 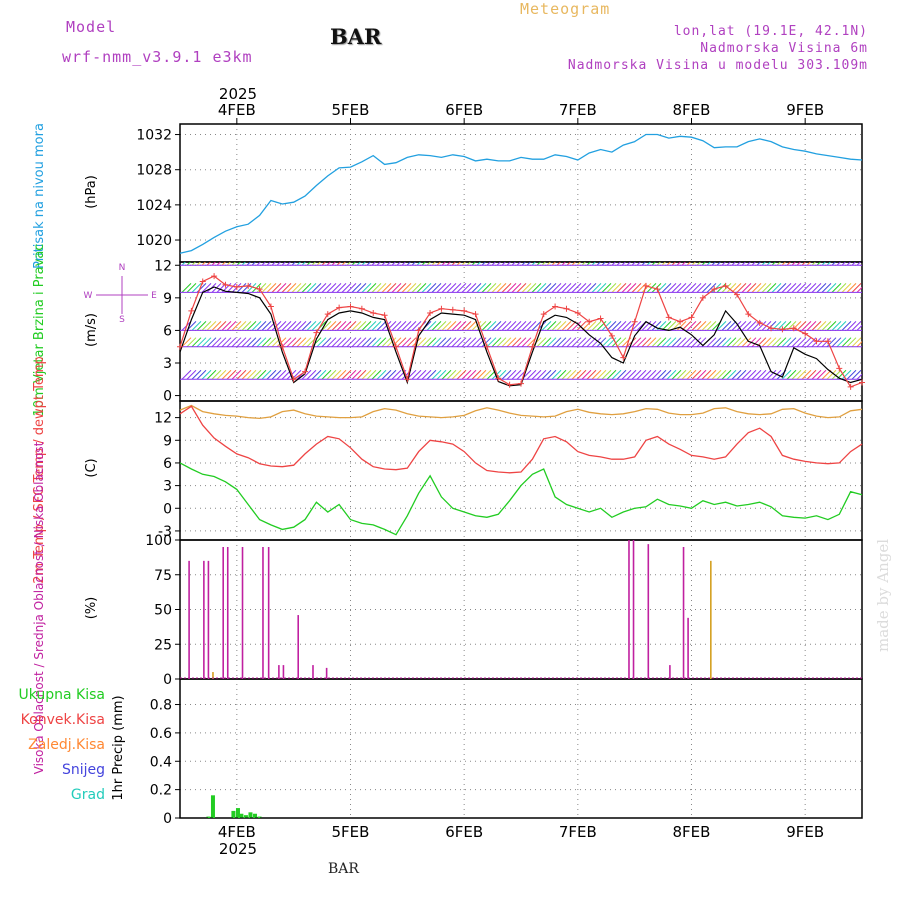 What do you see at coordinates (154, 206) in the screenshot?
I see `y-tick-label: 1024` at bounding box center [154, 206].